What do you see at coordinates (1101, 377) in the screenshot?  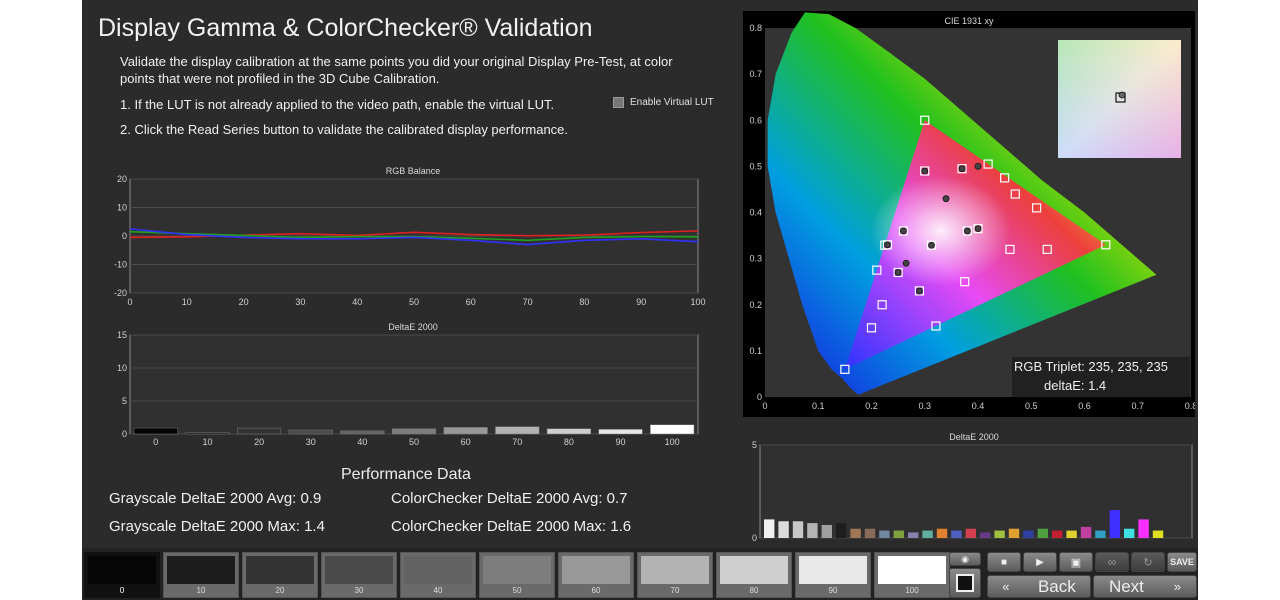 I see `measurement-readout: RGB Triplet: 235, 235, 235 deltaE: 1.4` at bounding box center [1101, 377].